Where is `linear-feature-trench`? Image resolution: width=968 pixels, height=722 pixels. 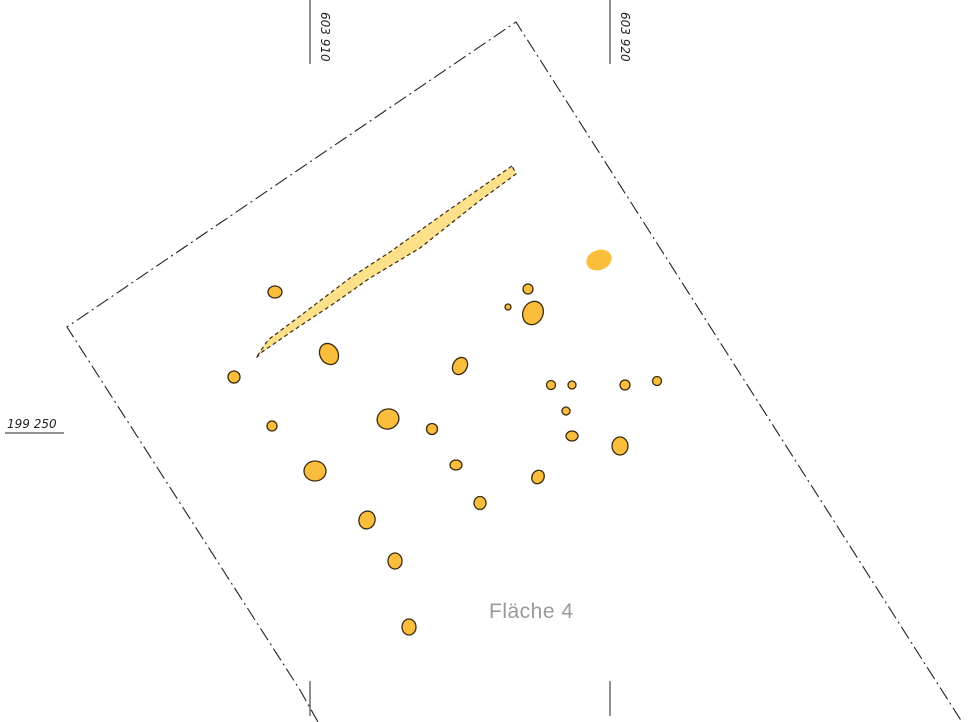
linear-feature-trench is located at coordinates (386, 262).